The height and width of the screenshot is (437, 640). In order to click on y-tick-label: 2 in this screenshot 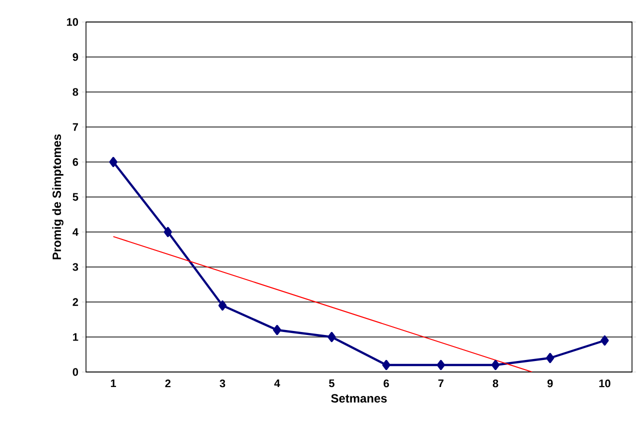, I will do `click(75, 302)`.